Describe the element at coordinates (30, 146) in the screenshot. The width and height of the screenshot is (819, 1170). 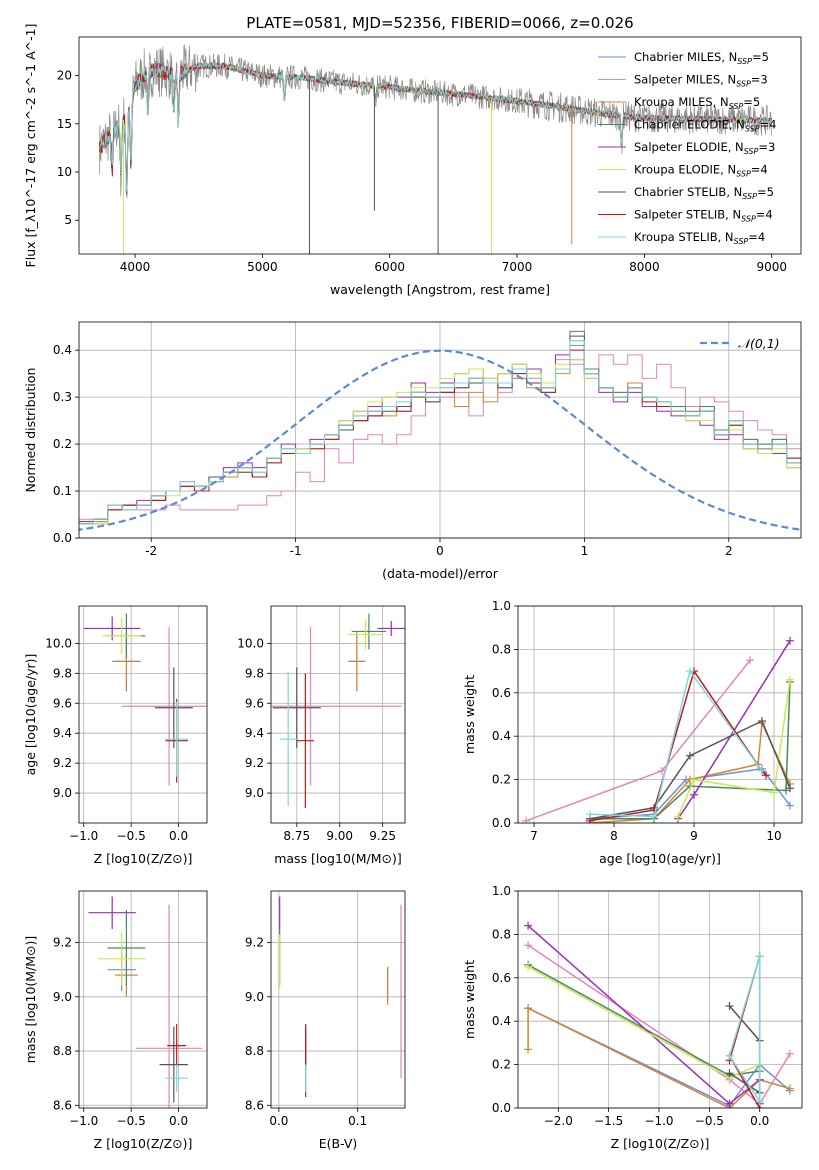
I see `spectrum-ylabel: Flux [f_λ10^-17 erg cm^-2 s^-1 A^-1]` at that location.